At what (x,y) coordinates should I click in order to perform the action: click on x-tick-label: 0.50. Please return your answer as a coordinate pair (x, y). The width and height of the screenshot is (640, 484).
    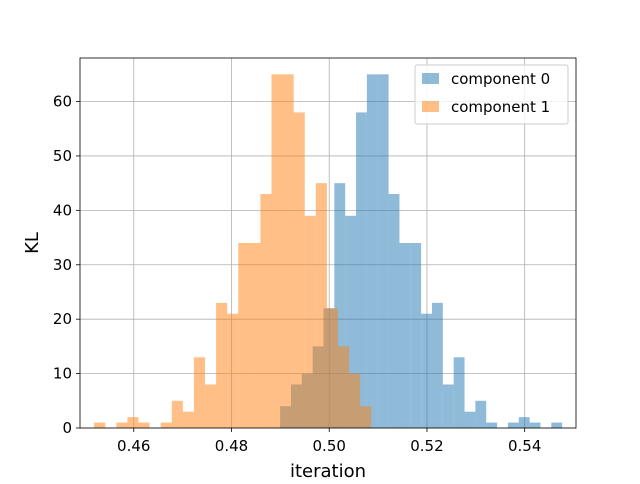
    Looking at the image, I should click on (329, 446).